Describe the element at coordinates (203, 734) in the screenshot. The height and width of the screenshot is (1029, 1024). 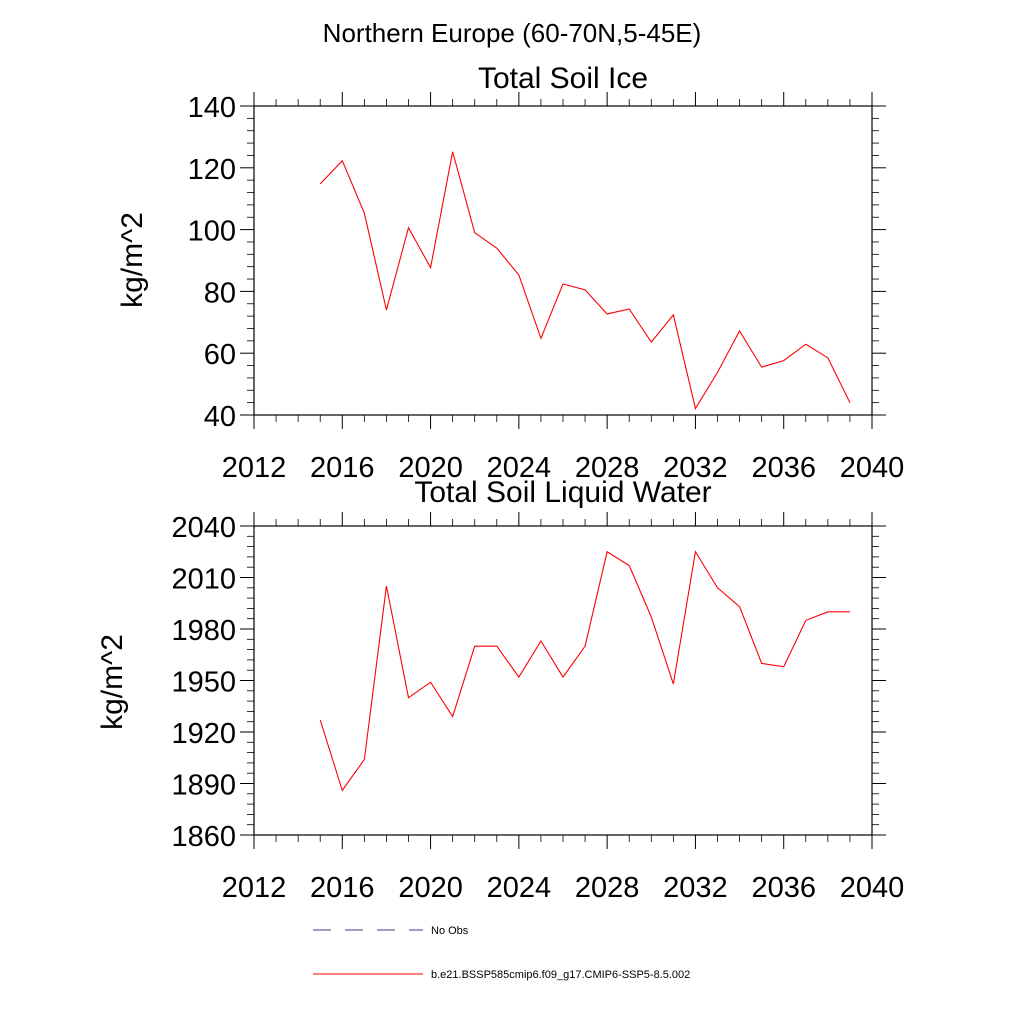
I see `y-tick-label: 1920` at that location.